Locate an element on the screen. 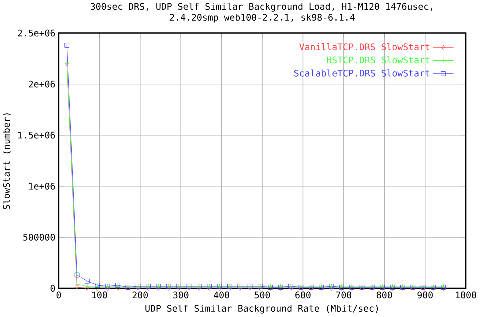 Image resolution: width=480 pixels, height=317 pixels. x-tick-label: 0 is located at coordinates (59, 295).